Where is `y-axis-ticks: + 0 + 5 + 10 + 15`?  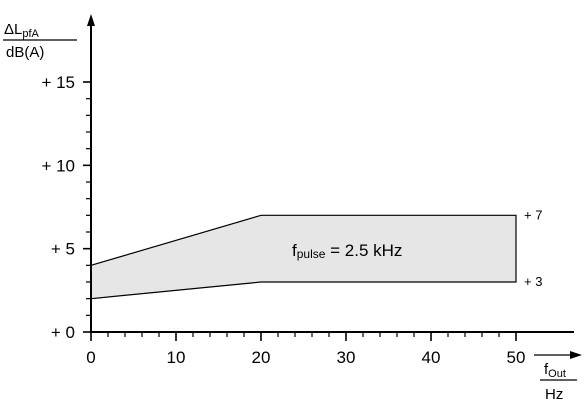
y-axis-ticks: + 0 + 5 + 10 + 15 is located at coordinates (66, 207).